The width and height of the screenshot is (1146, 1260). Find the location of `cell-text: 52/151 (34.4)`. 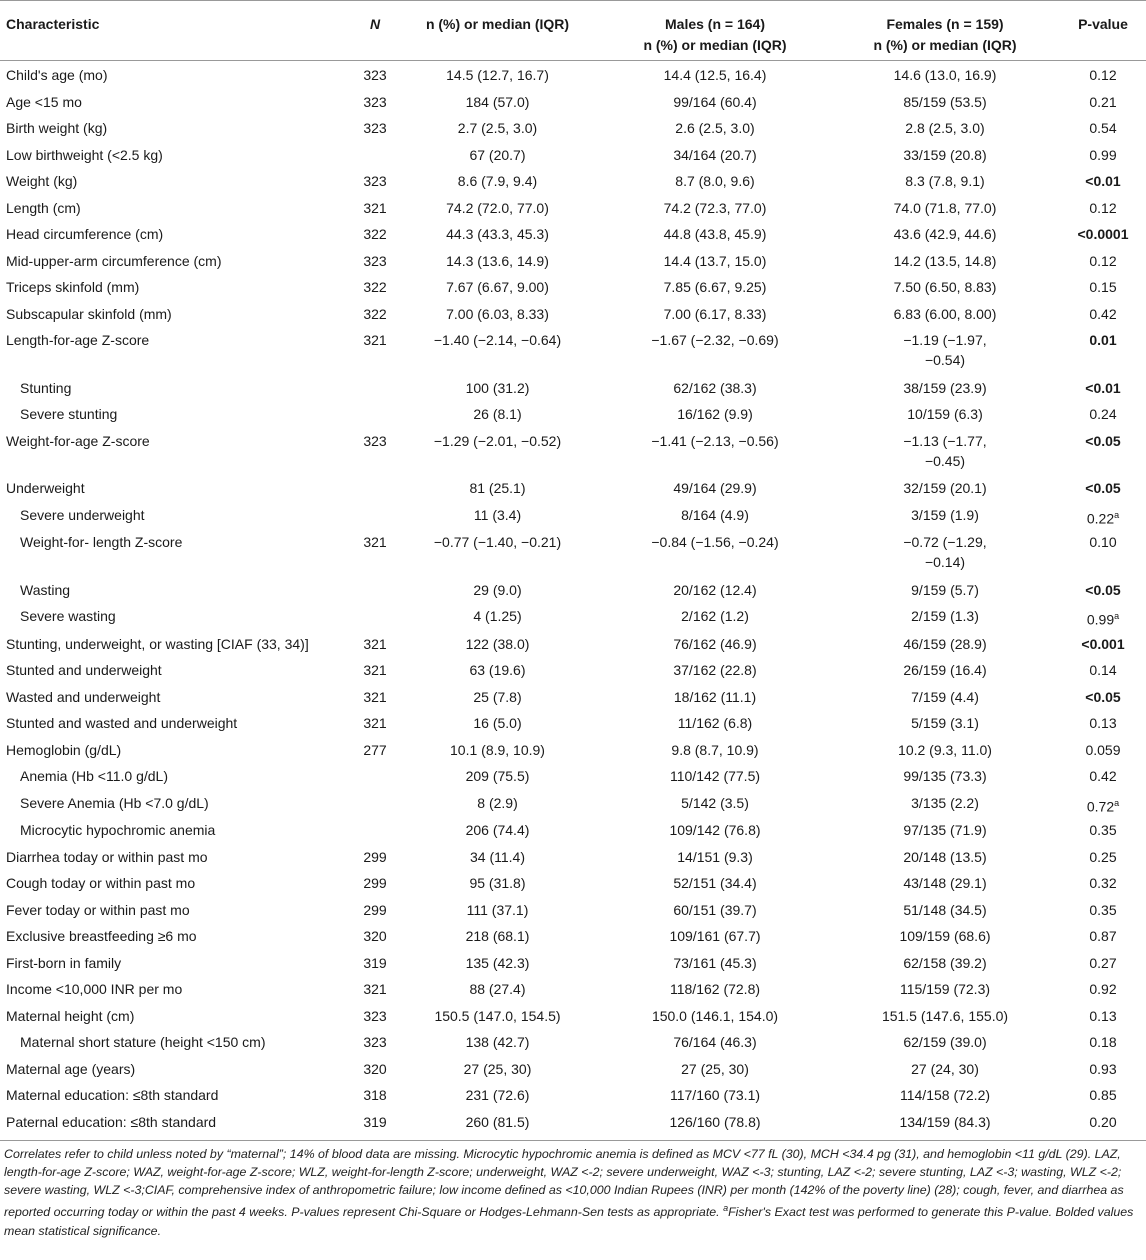

cell-text: 52/151 (34.4) is located at coordinates (715, 883).